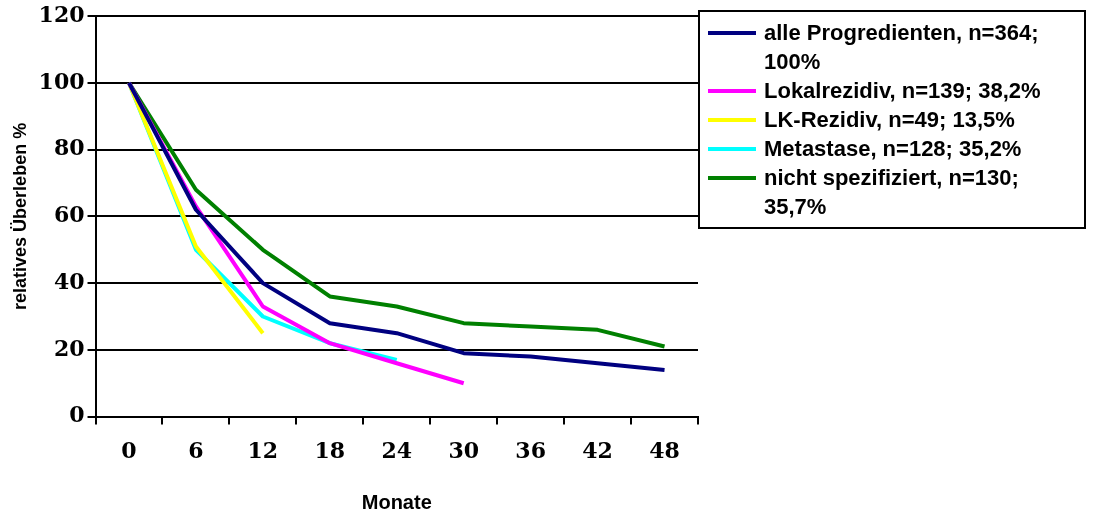  I want to click on x-axis-title: Monate, so click(396, 501).